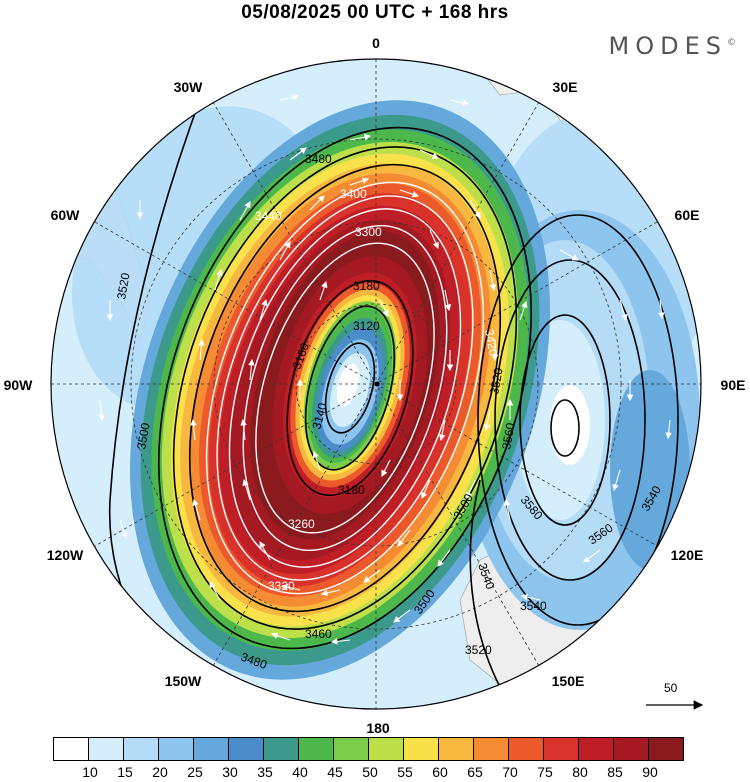 Image resolution: width=750 pixels, height=782 pixels. What do you see at coordinates (667, 46) in the screenshot?
I see `brand-name: MODES` at bounding box center [667, 46].